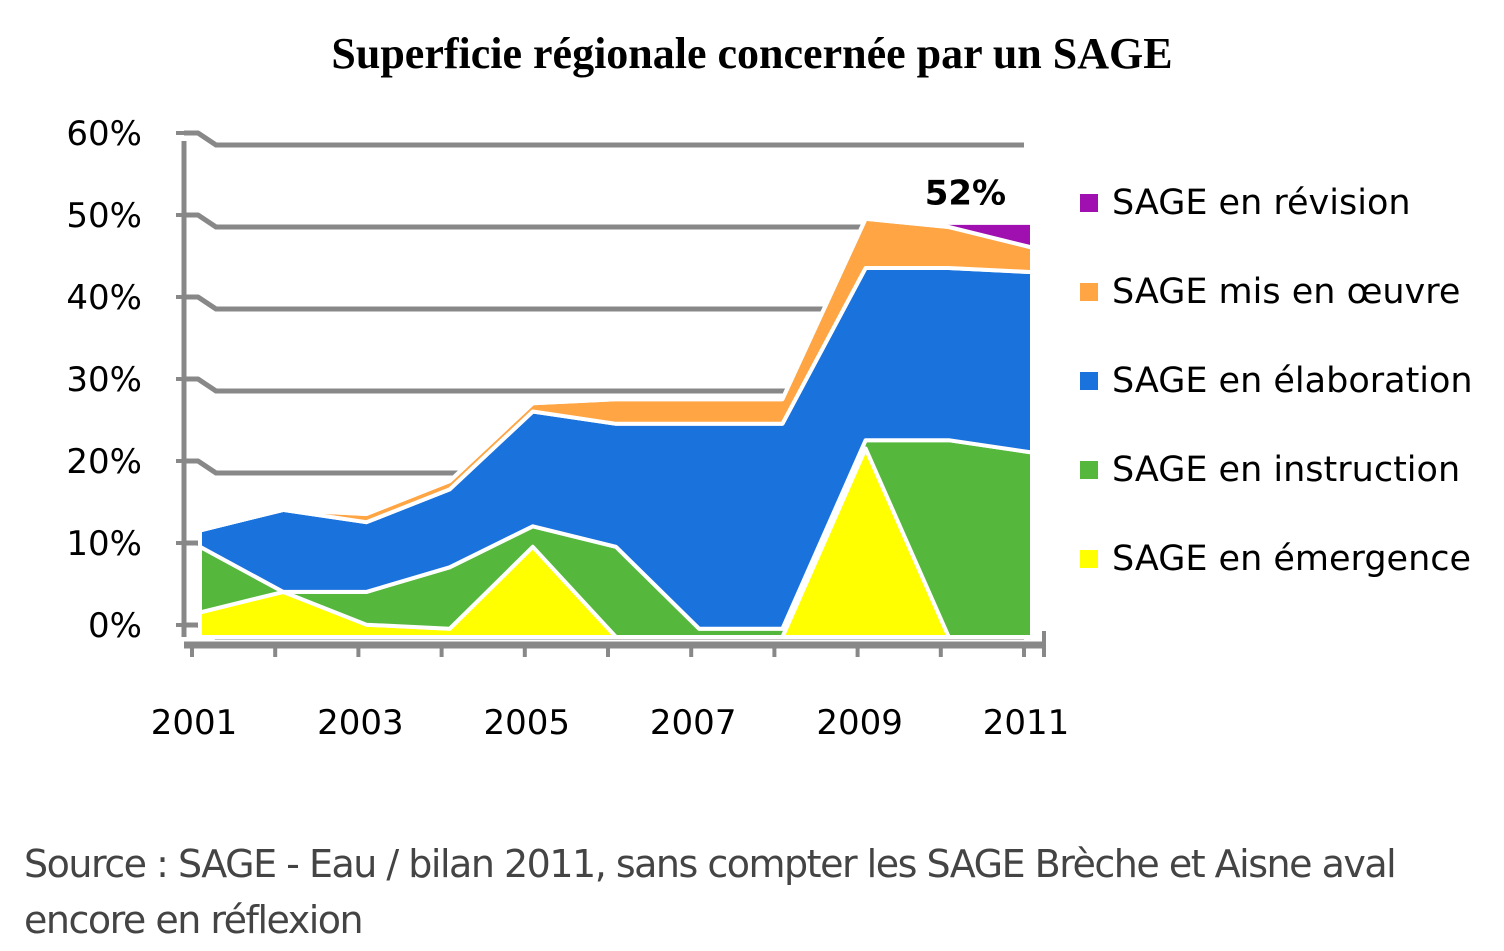 The width and height of the screenshot is (1504, 951). Describe the element at coordinates (194, 723) in the screenshot. I see `x-tick-label: 2001` at that location.